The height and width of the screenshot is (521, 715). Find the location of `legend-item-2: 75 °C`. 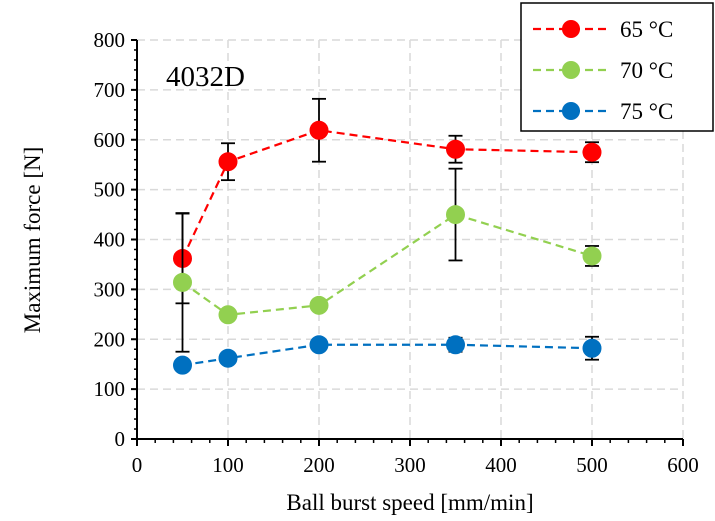

legend-item-2: 75 °C is located at coordinates (603, 111).